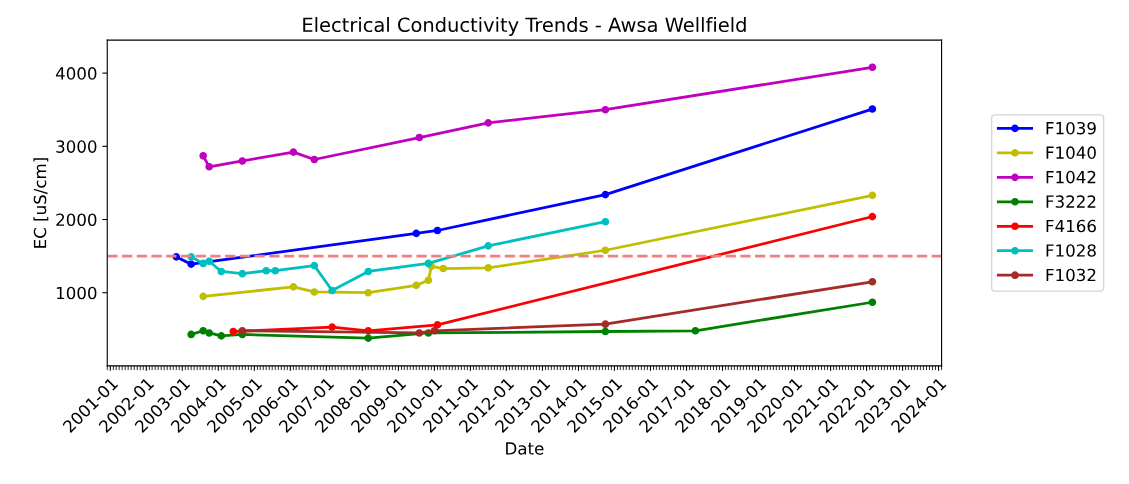 The width and height of the screenshot is (1129, 484). I want to click on legend-label: F1042, so click(1071, 177).